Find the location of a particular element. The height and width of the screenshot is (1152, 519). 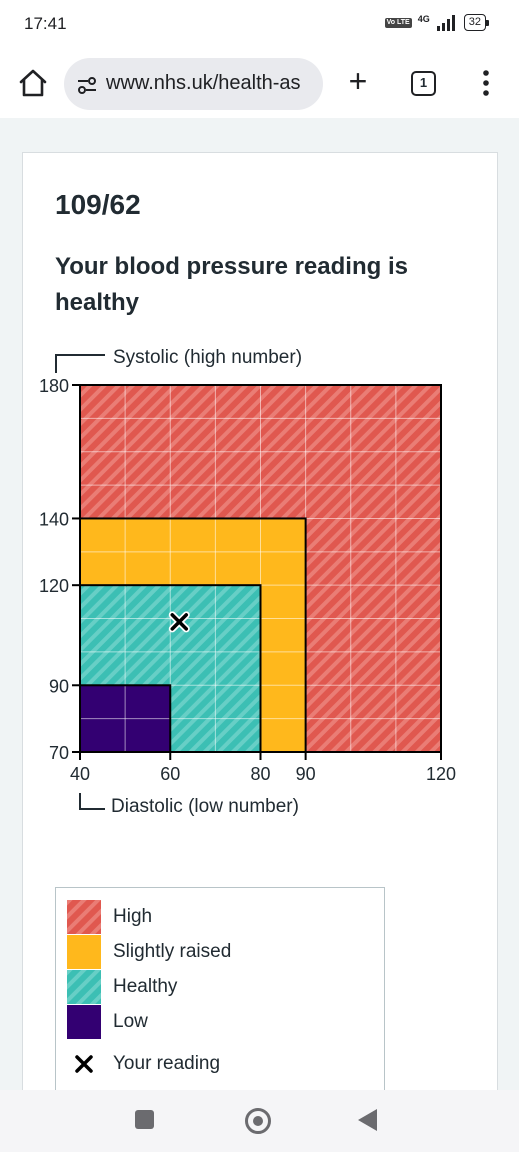

y-axis-label-bracket is located at coordinates (80, 363).